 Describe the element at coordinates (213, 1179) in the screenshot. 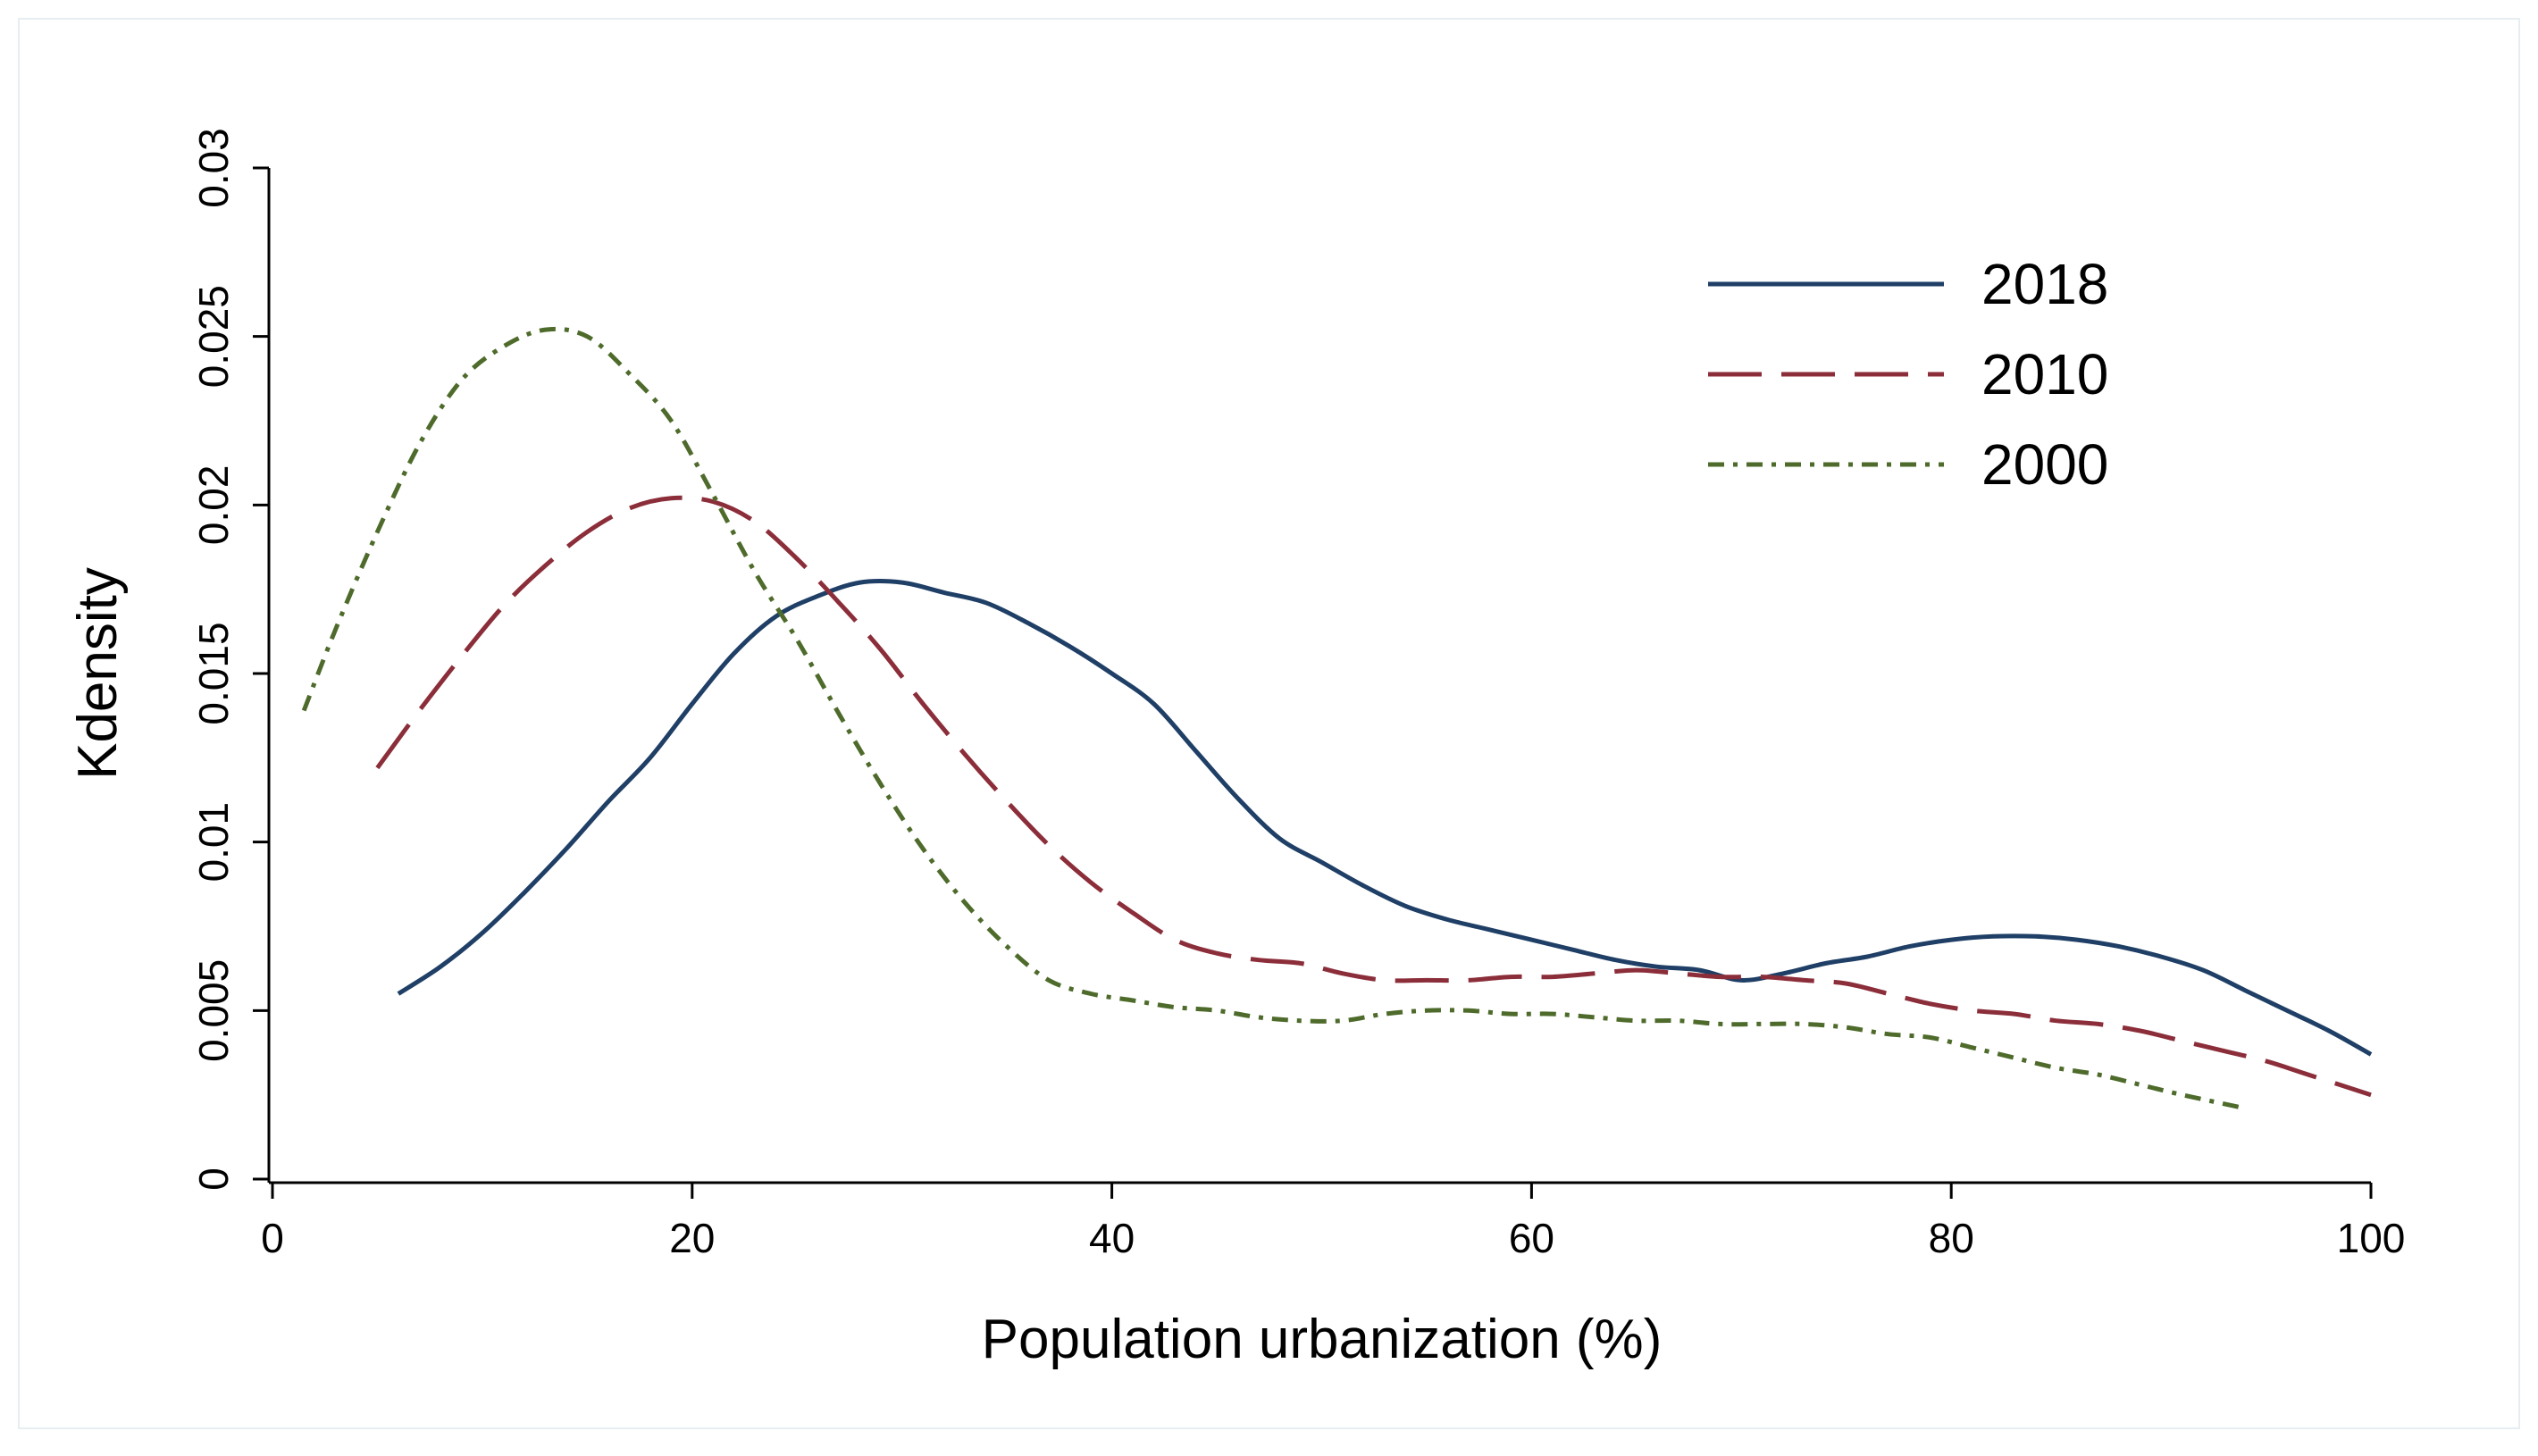

I see `y-tick-label: 0` at that location.